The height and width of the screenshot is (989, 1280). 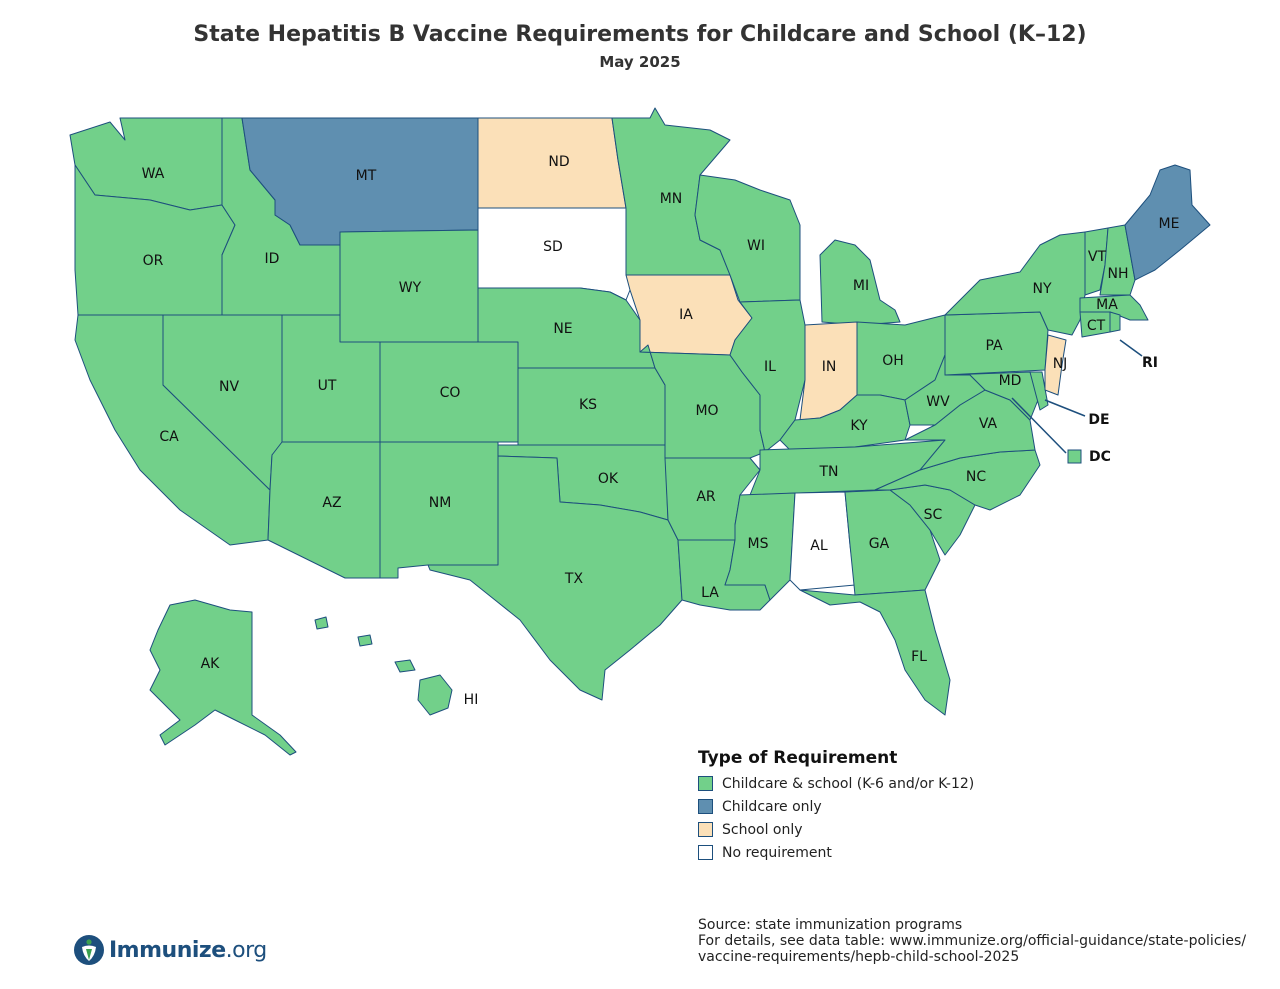 What do you see at coordinates (879, 544) in the screenshot?
I see `label-ga: GA` at bounding box center [879, 544].